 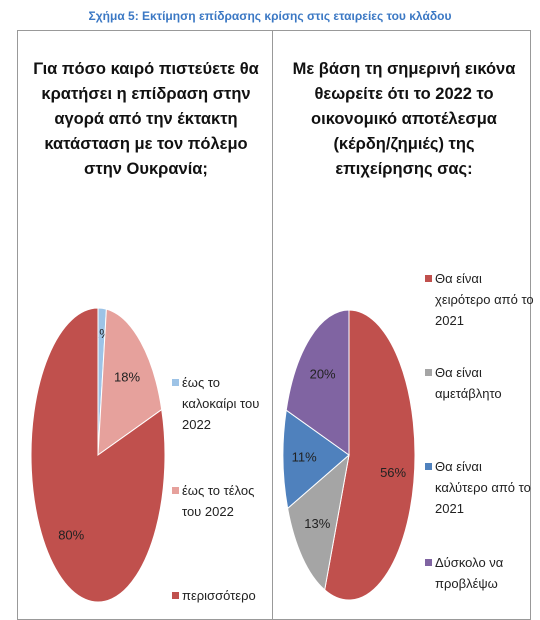 I want to click on legend-label: Θα είναι αμετάβλητο, so click(x=468, y=383).